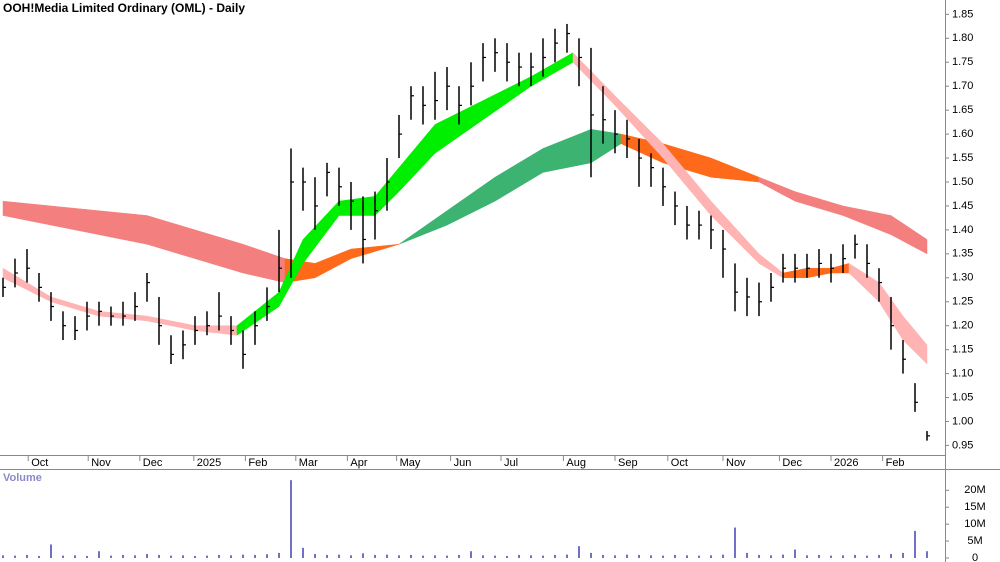 The image size is (1000, 562). Describe the element at coordinates (962, 110) in the screenshot. I see `y-tick-label: 1.65` at that location.